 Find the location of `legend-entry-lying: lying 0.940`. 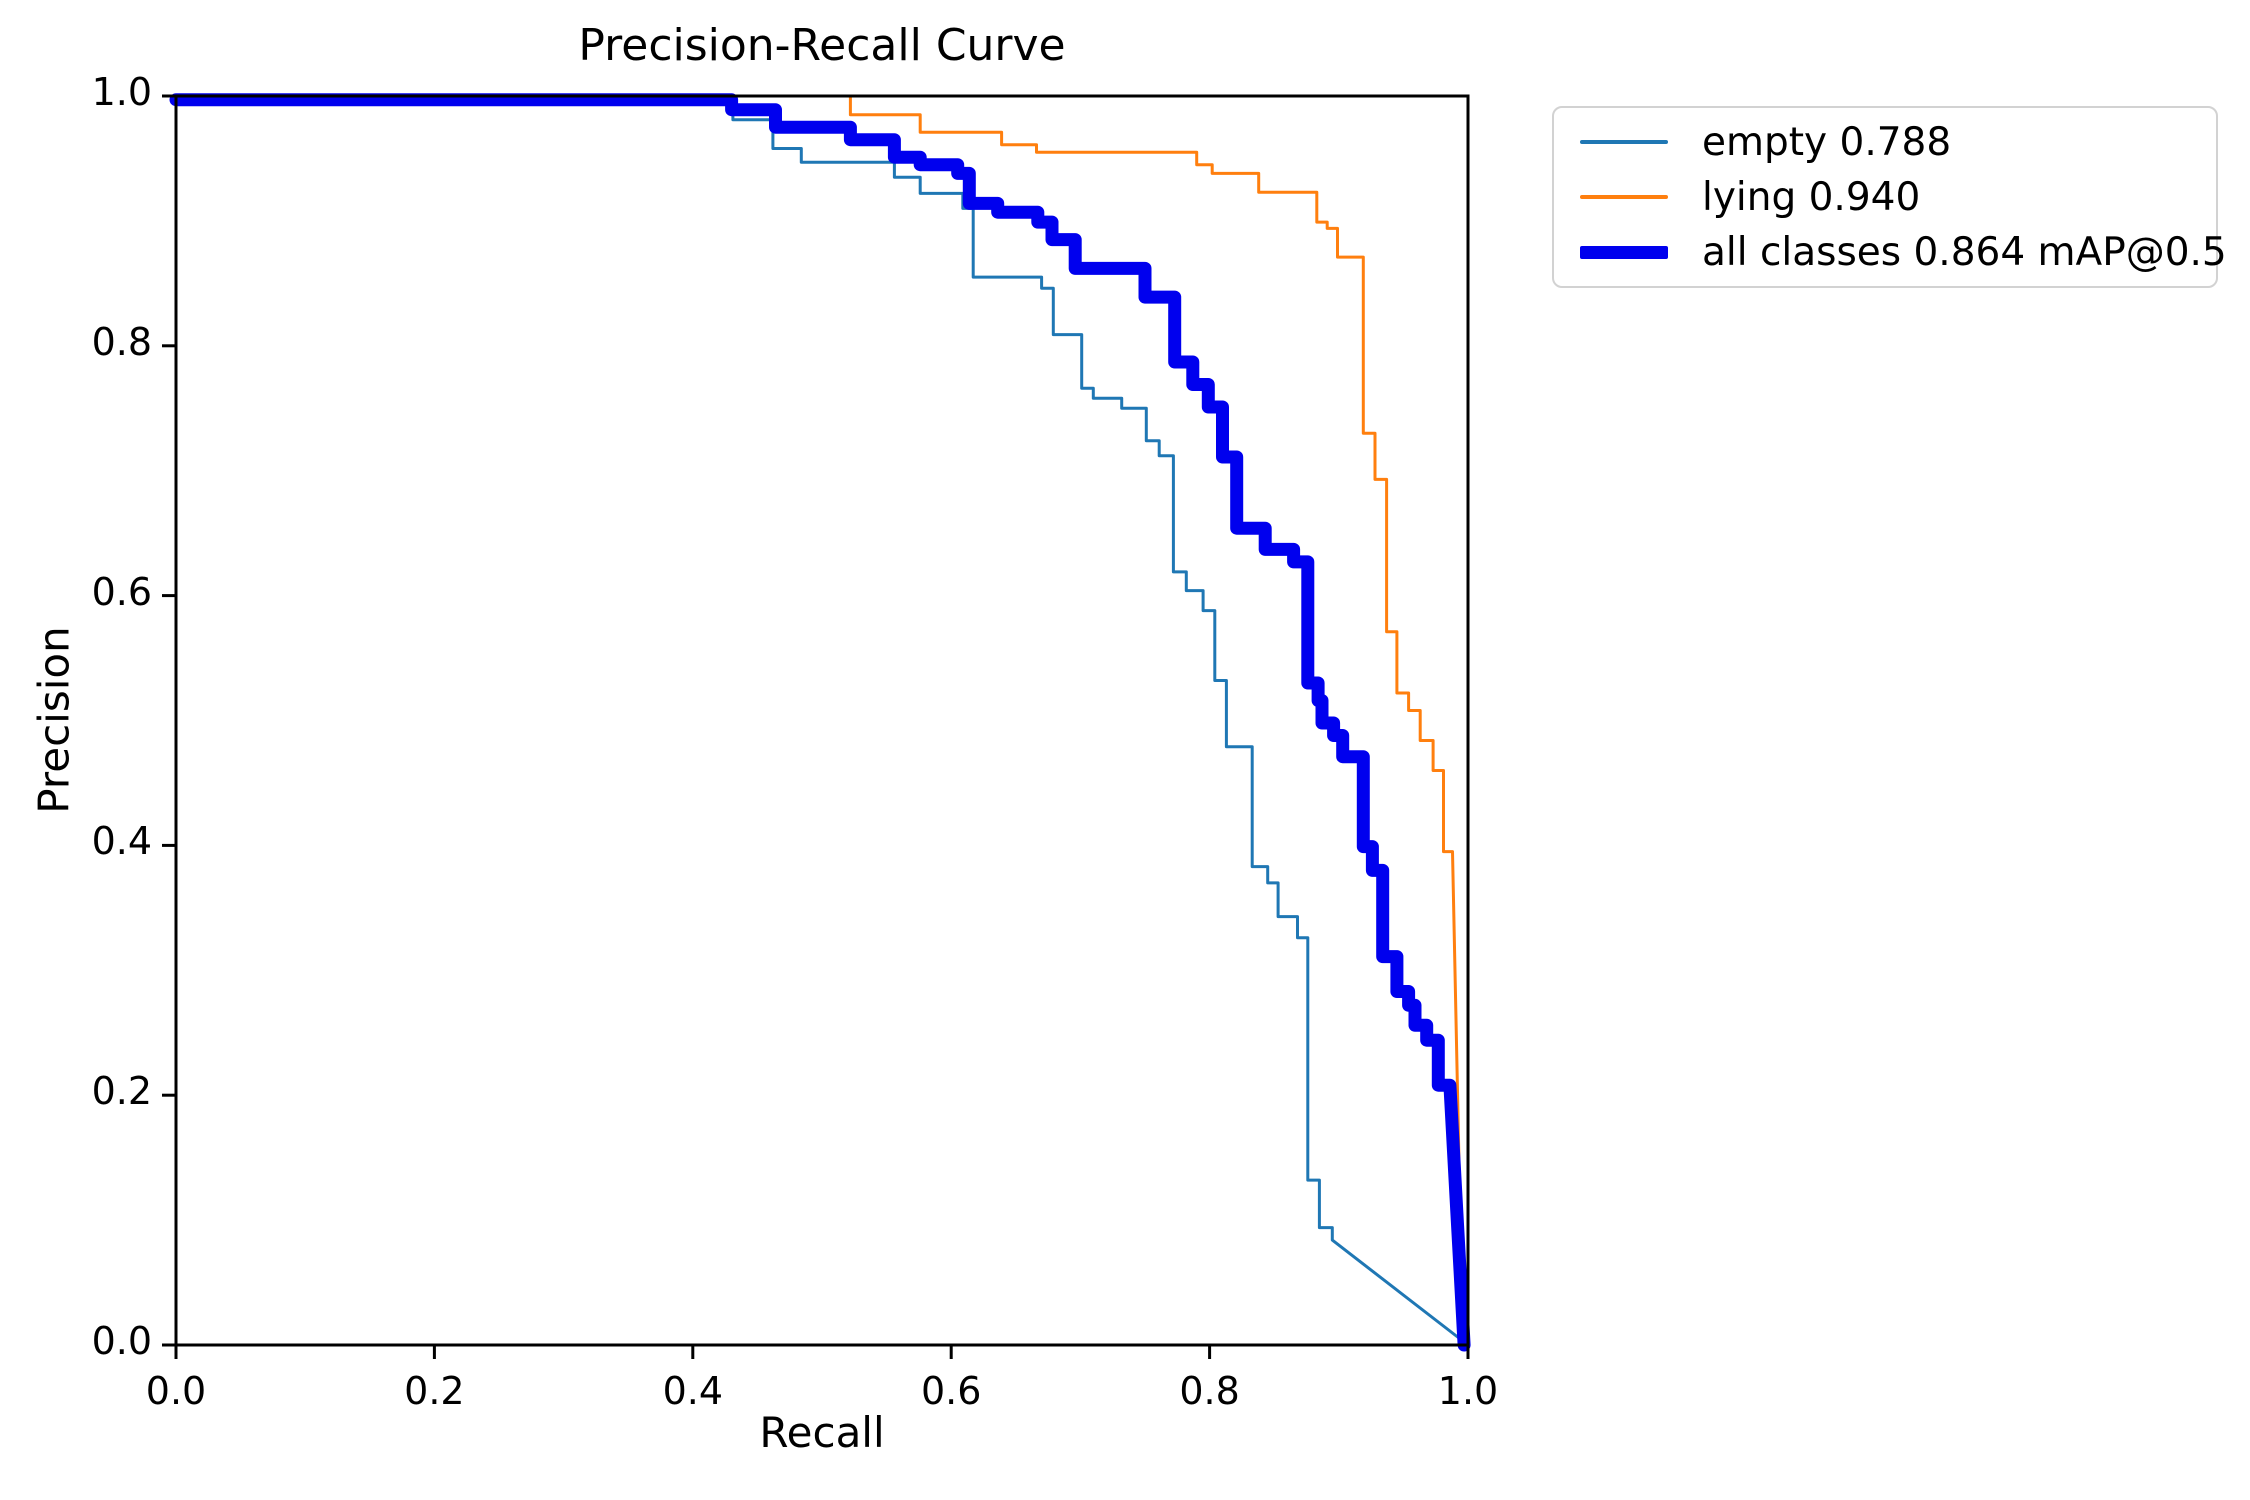

legend-entry-lying: lying 0.940 is located at coordinates (1885, 197).